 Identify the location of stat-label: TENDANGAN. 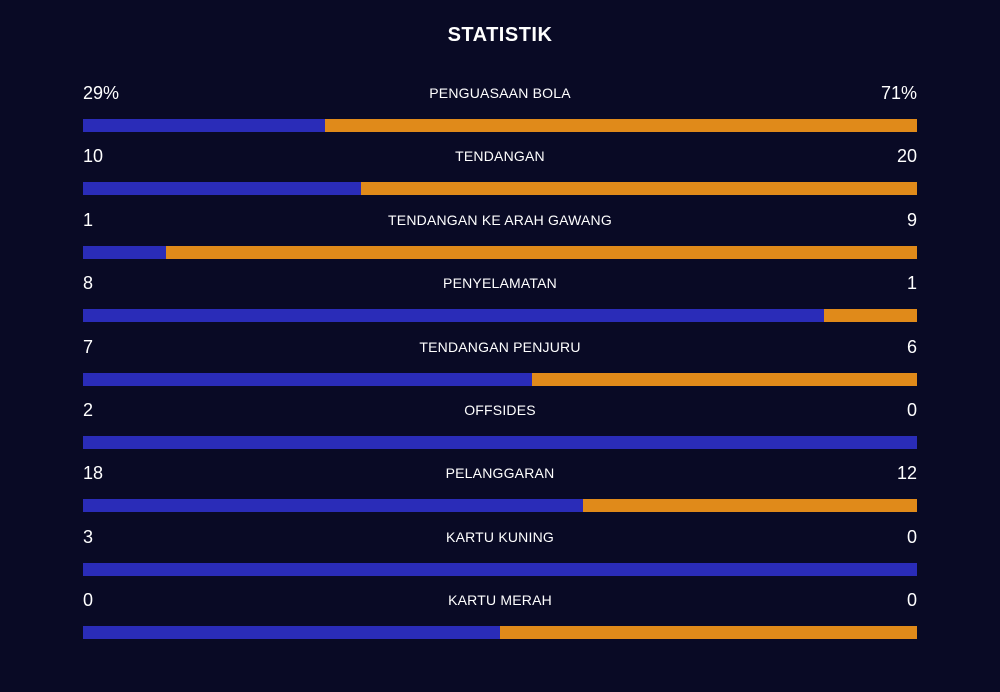
(500, 156).